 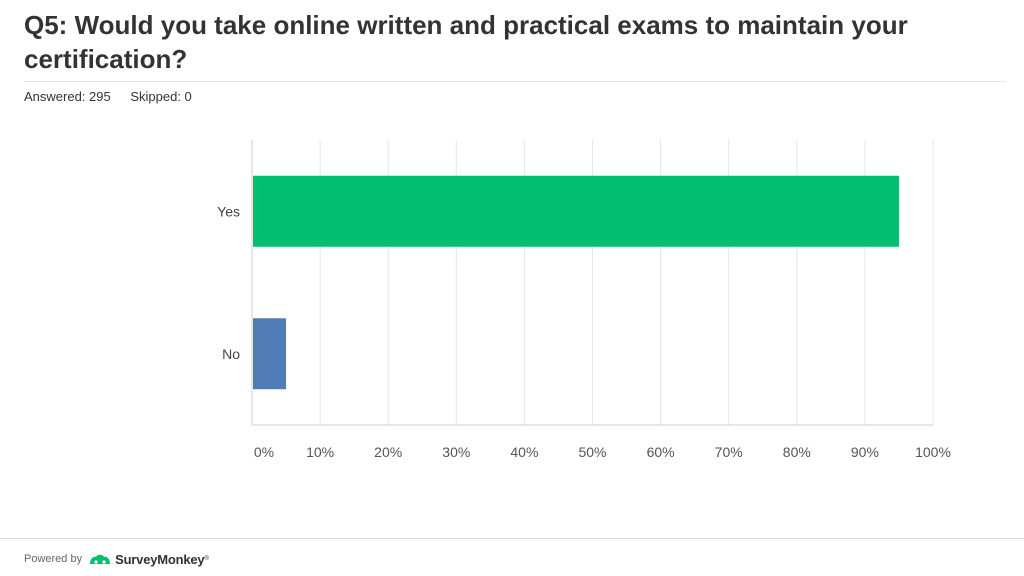 What do you see at coordinates (228, 211) in the screenshot?
I see `category-label: Yes` at bounding box center [228, 211].